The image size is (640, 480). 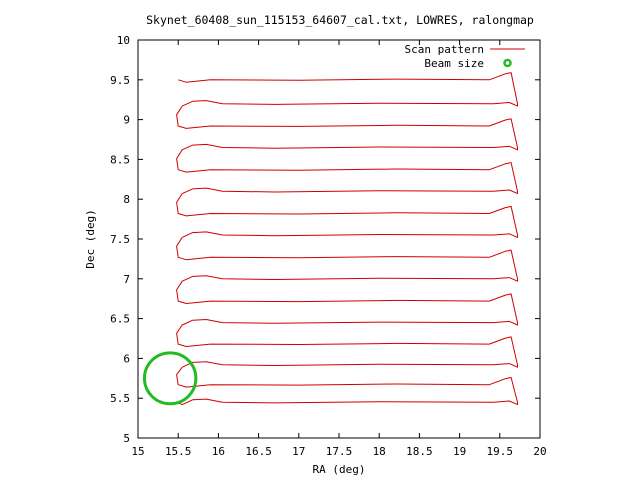 What do you see at coordinates (126, 199) in the screenshot?
I see `y-tick-label: 8` at bounding box center [126, 199].